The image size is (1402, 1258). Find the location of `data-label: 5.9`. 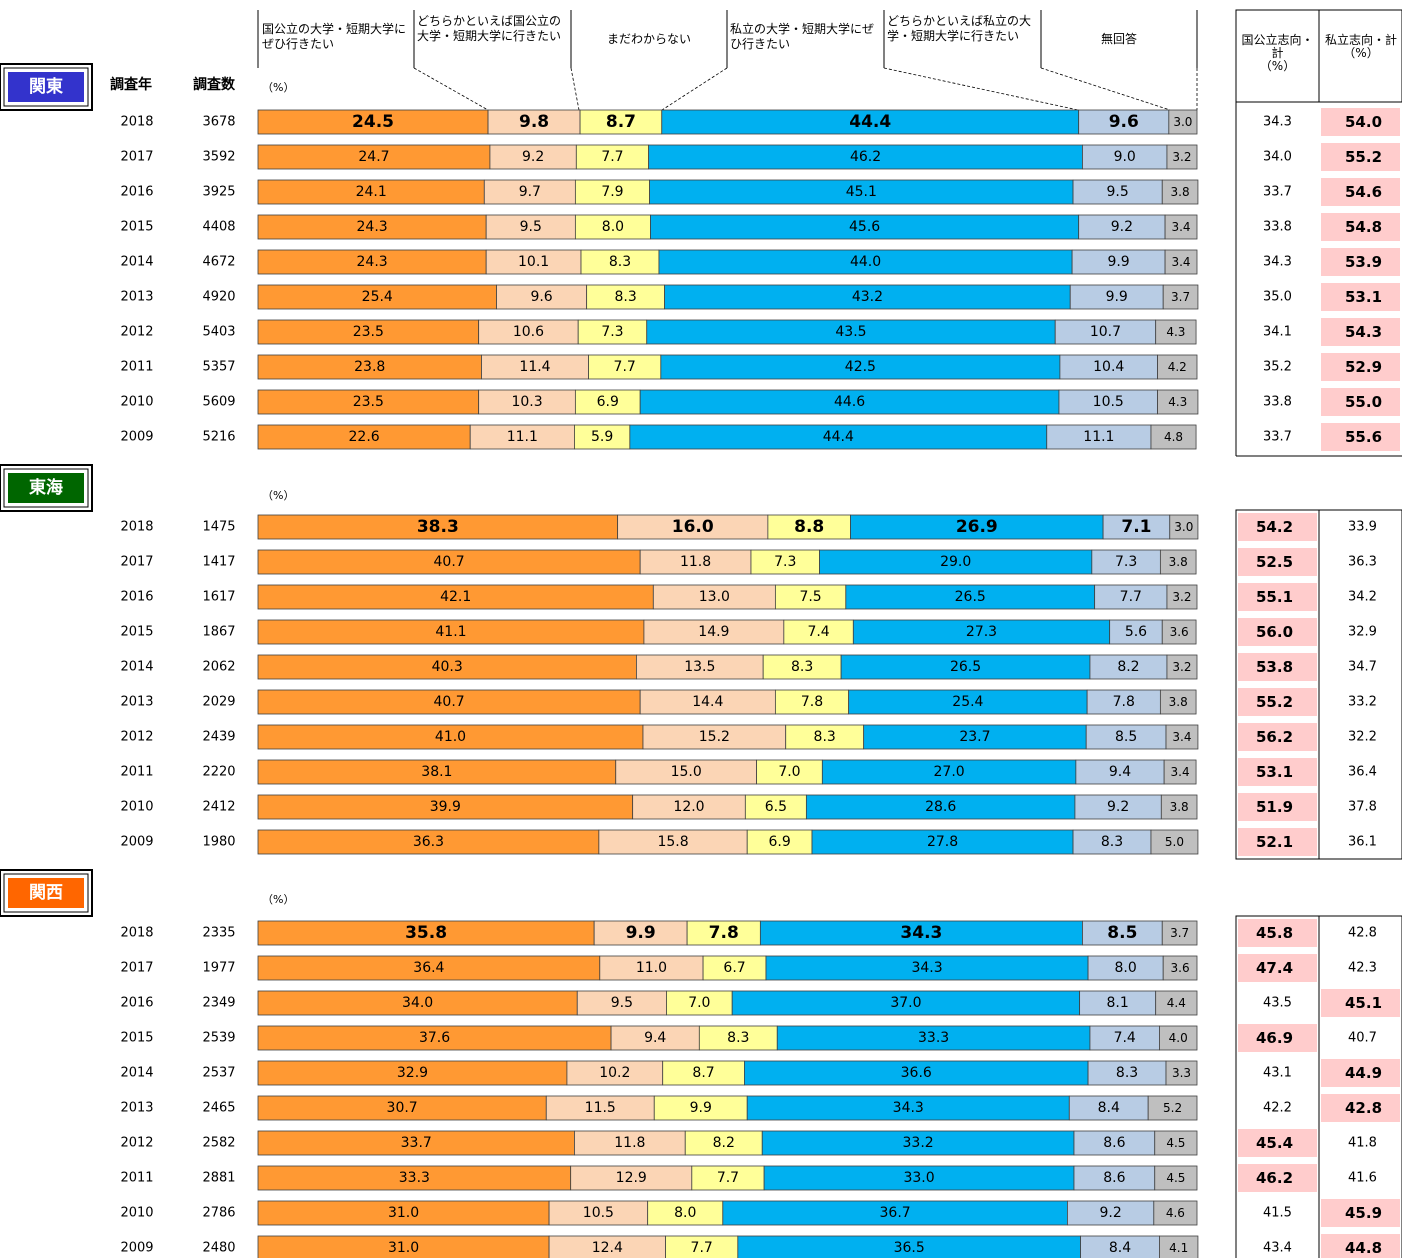

data-label: 5.9 is located at coordinates (602, 437).